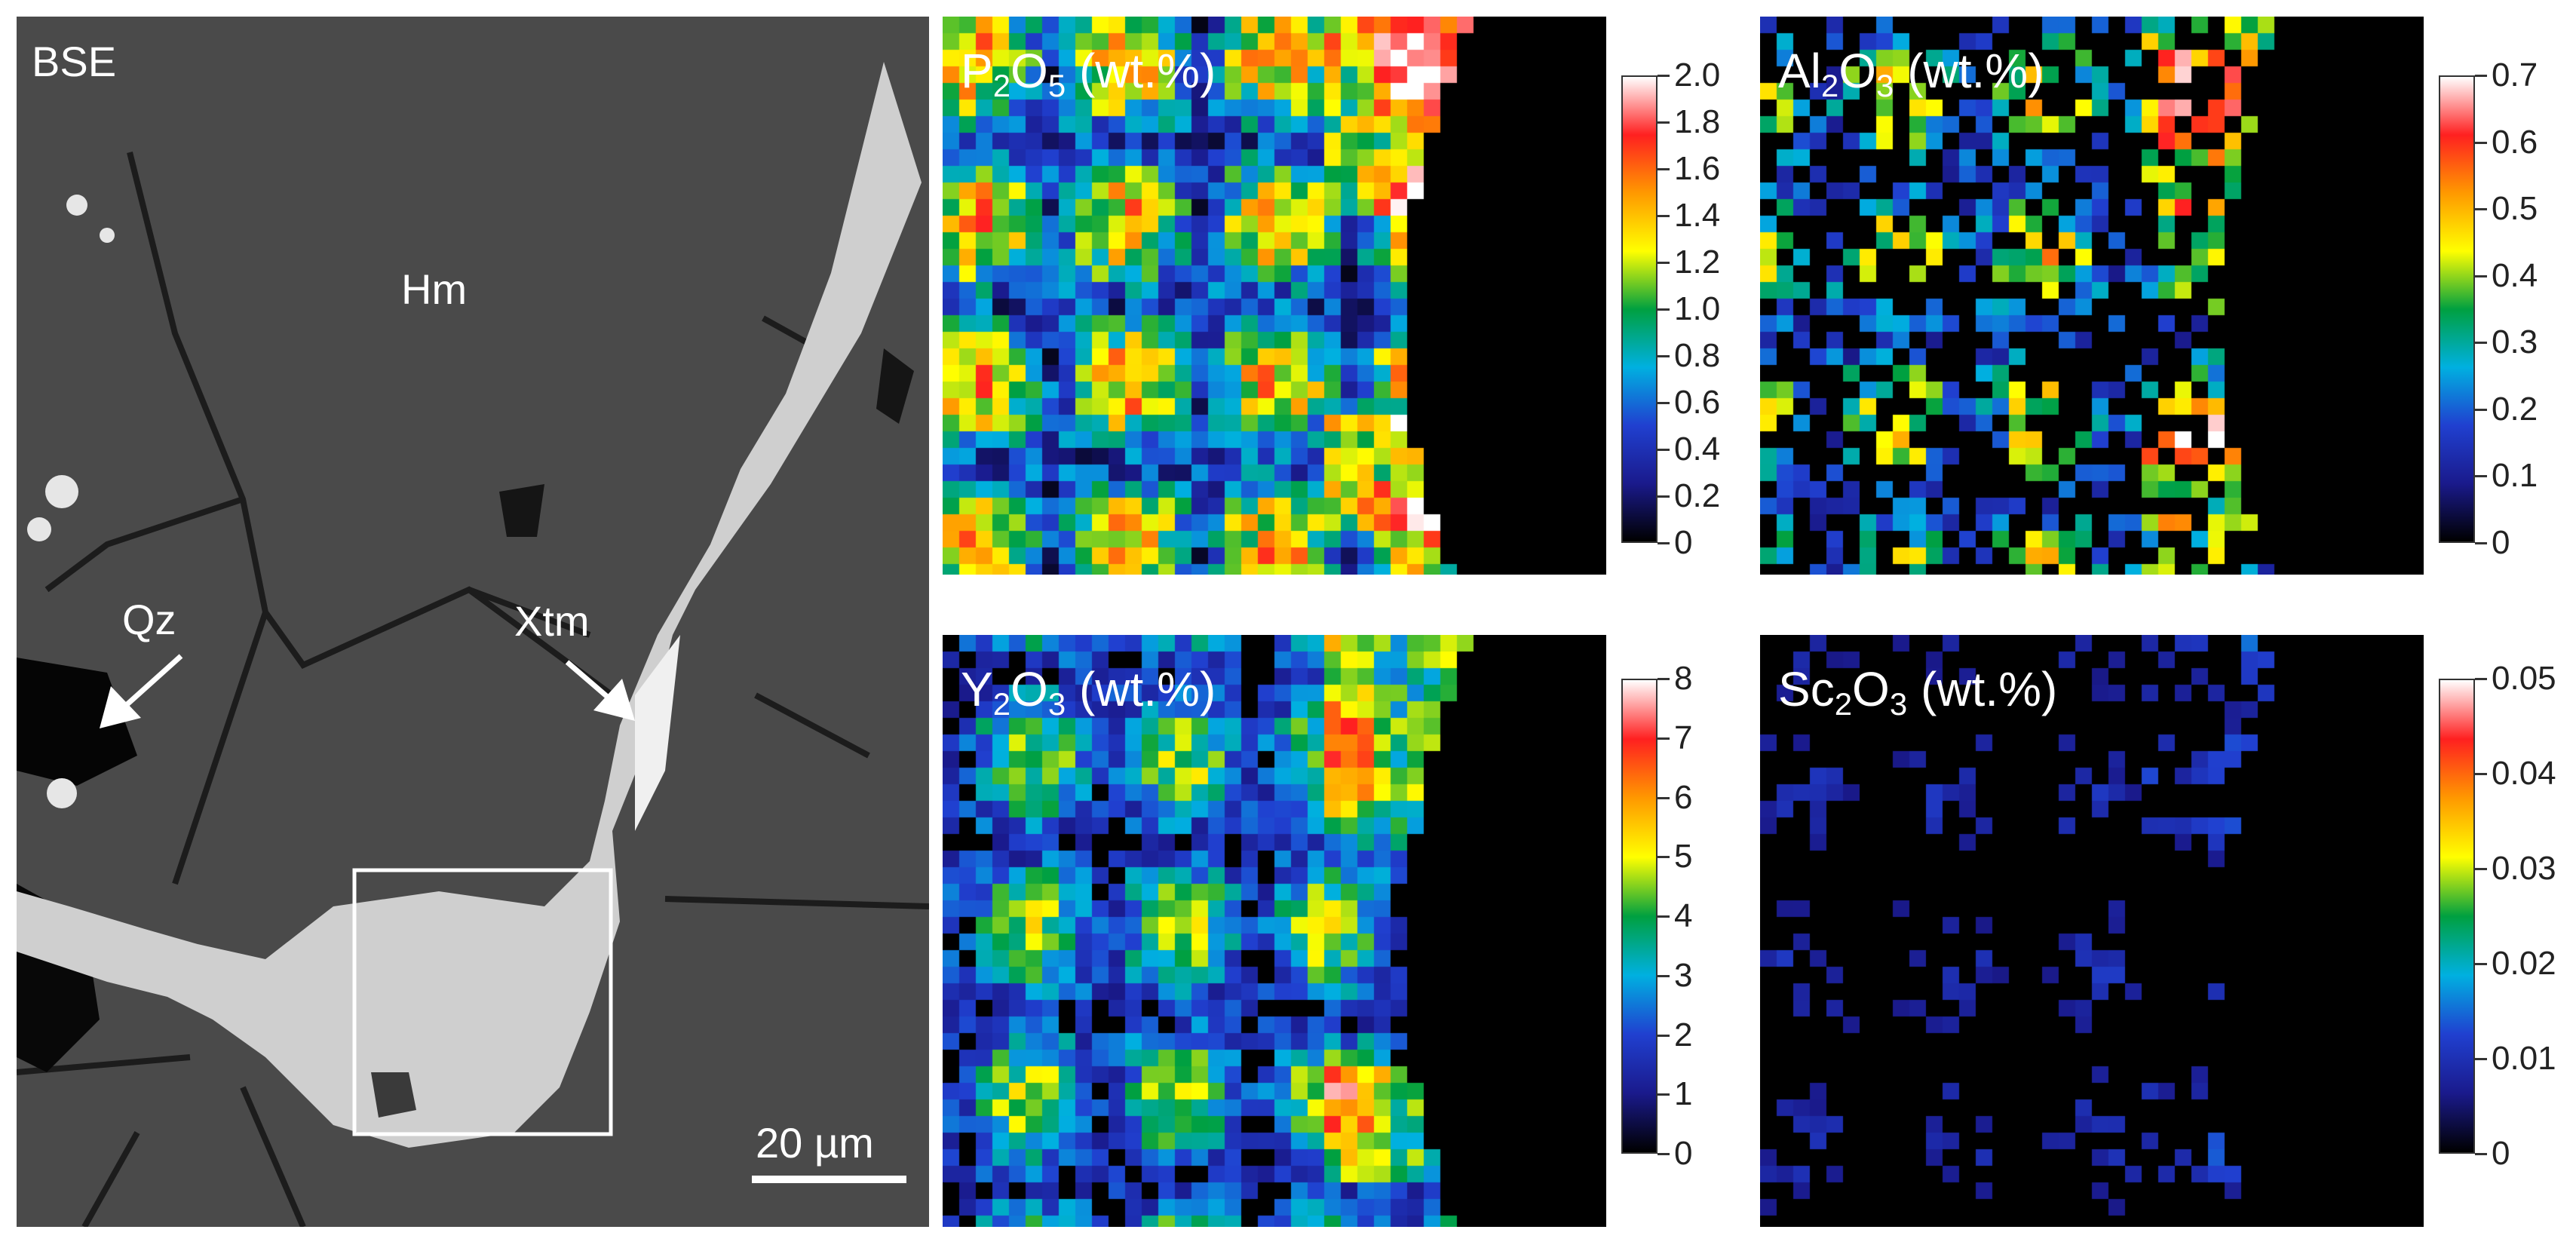  I want to click on hematite-label: Hm, so click(434, 289).